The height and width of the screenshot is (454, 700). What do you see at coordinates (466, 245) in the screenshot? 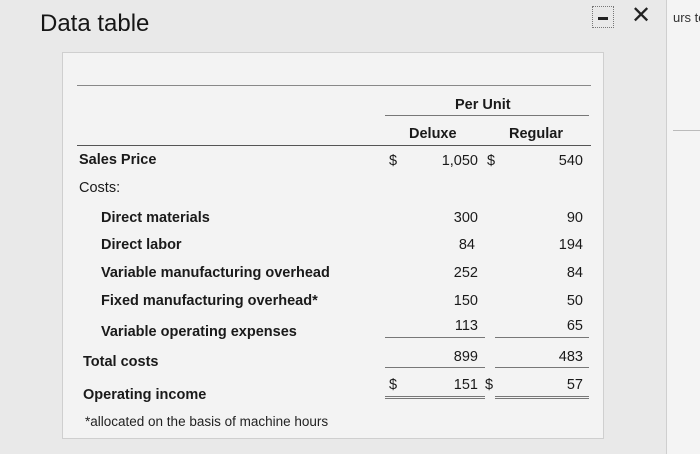
I see `row-deluxe-value: 84` at bounding box center [466, 245].